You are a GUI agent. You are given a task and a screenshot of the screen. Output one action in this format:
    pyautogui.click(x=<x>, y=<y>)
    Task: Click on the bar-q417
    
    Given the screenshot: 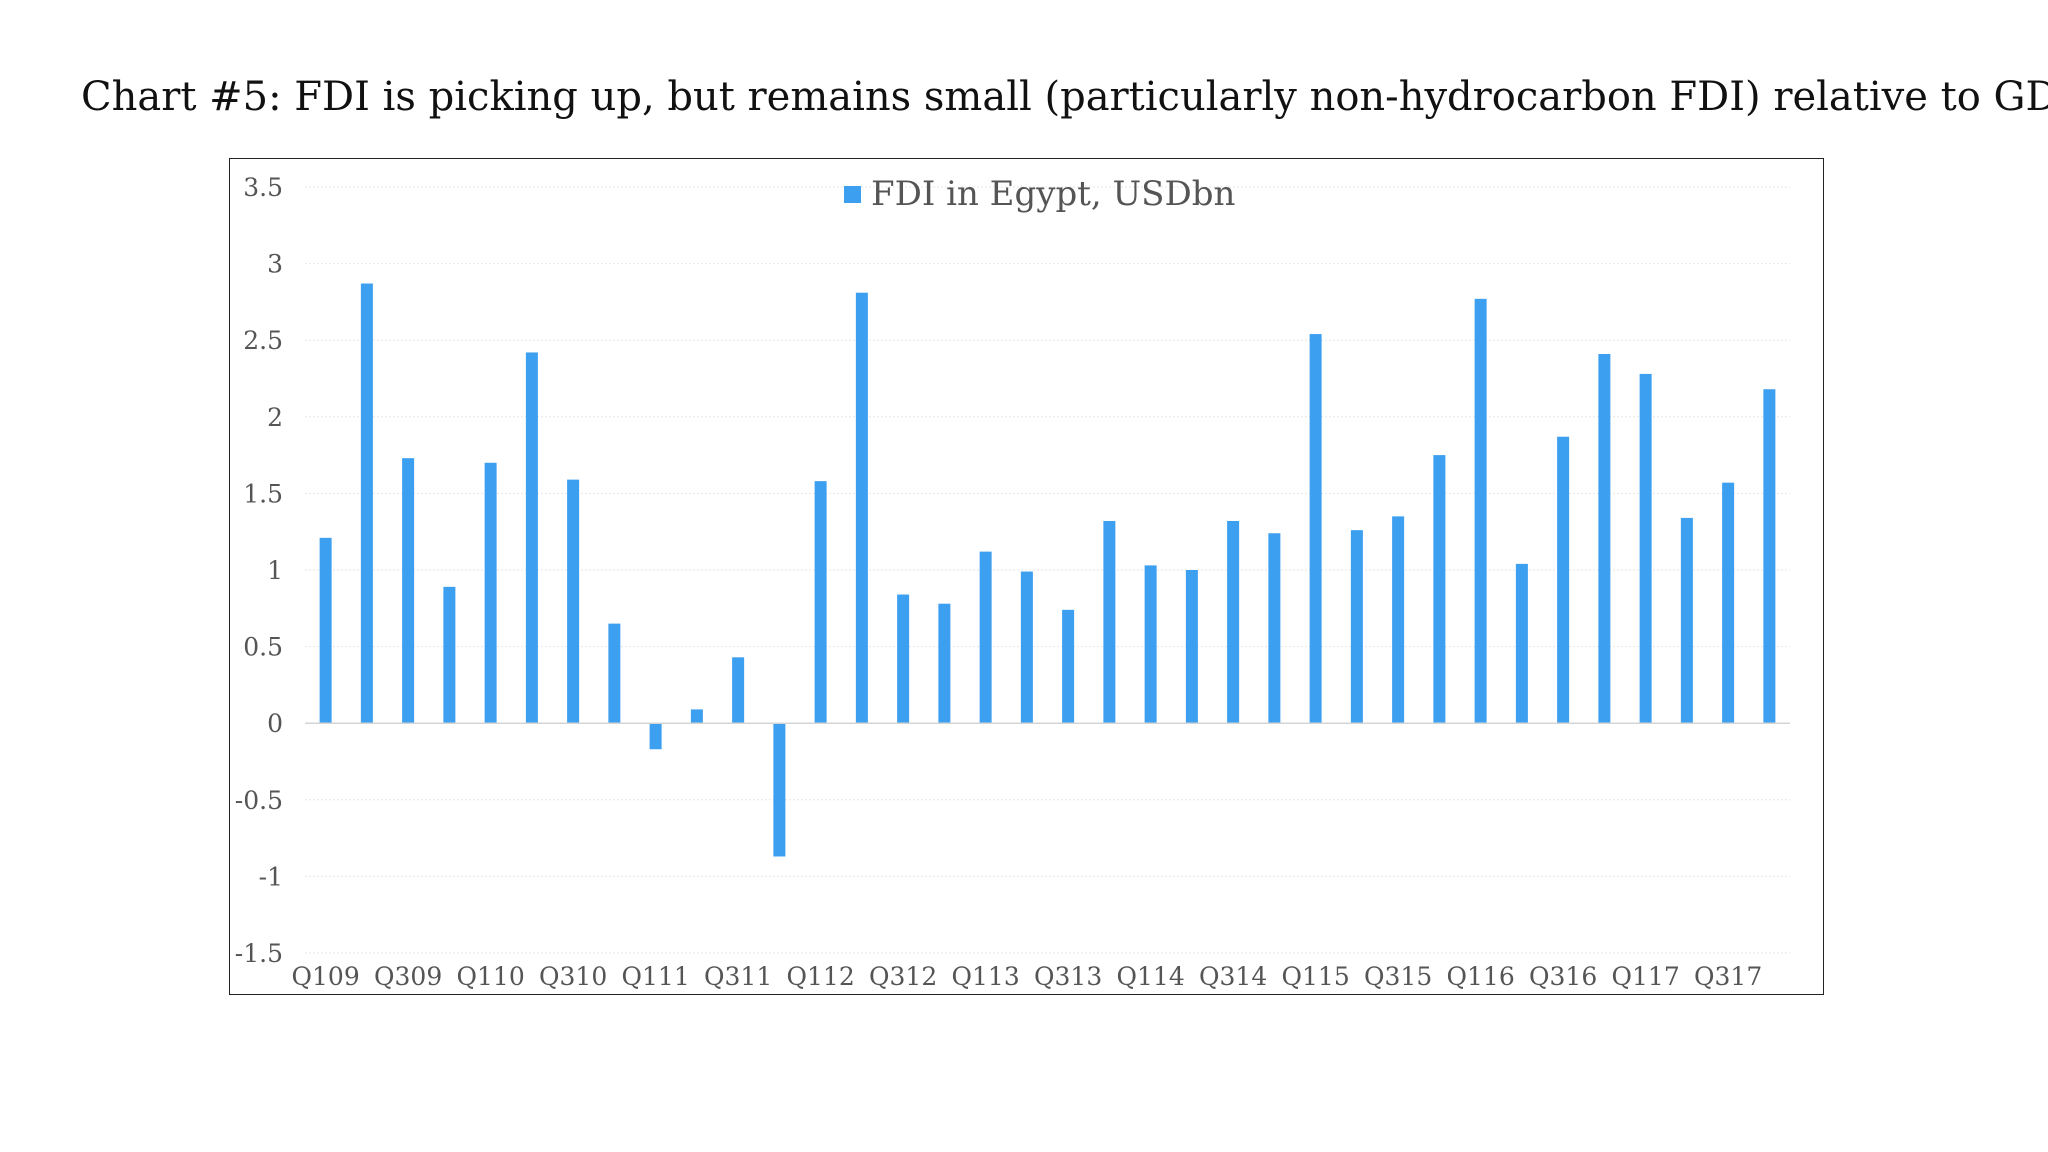 What is the action you would take?
    pyautogui.click(x=1769, y=556)
    